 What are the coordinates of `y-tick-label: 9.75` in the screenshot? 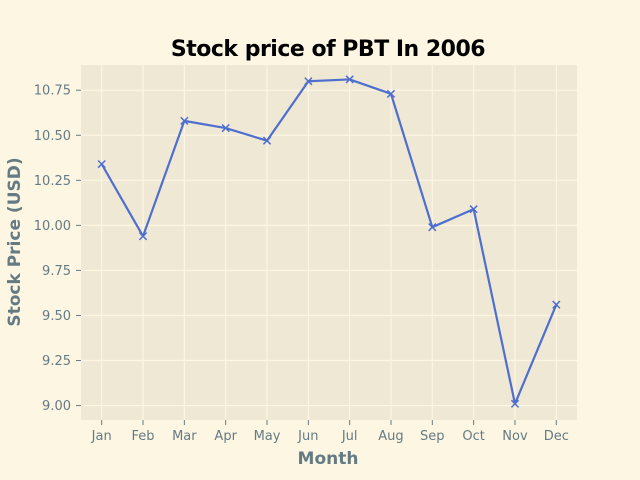 It's located at (56, 271).